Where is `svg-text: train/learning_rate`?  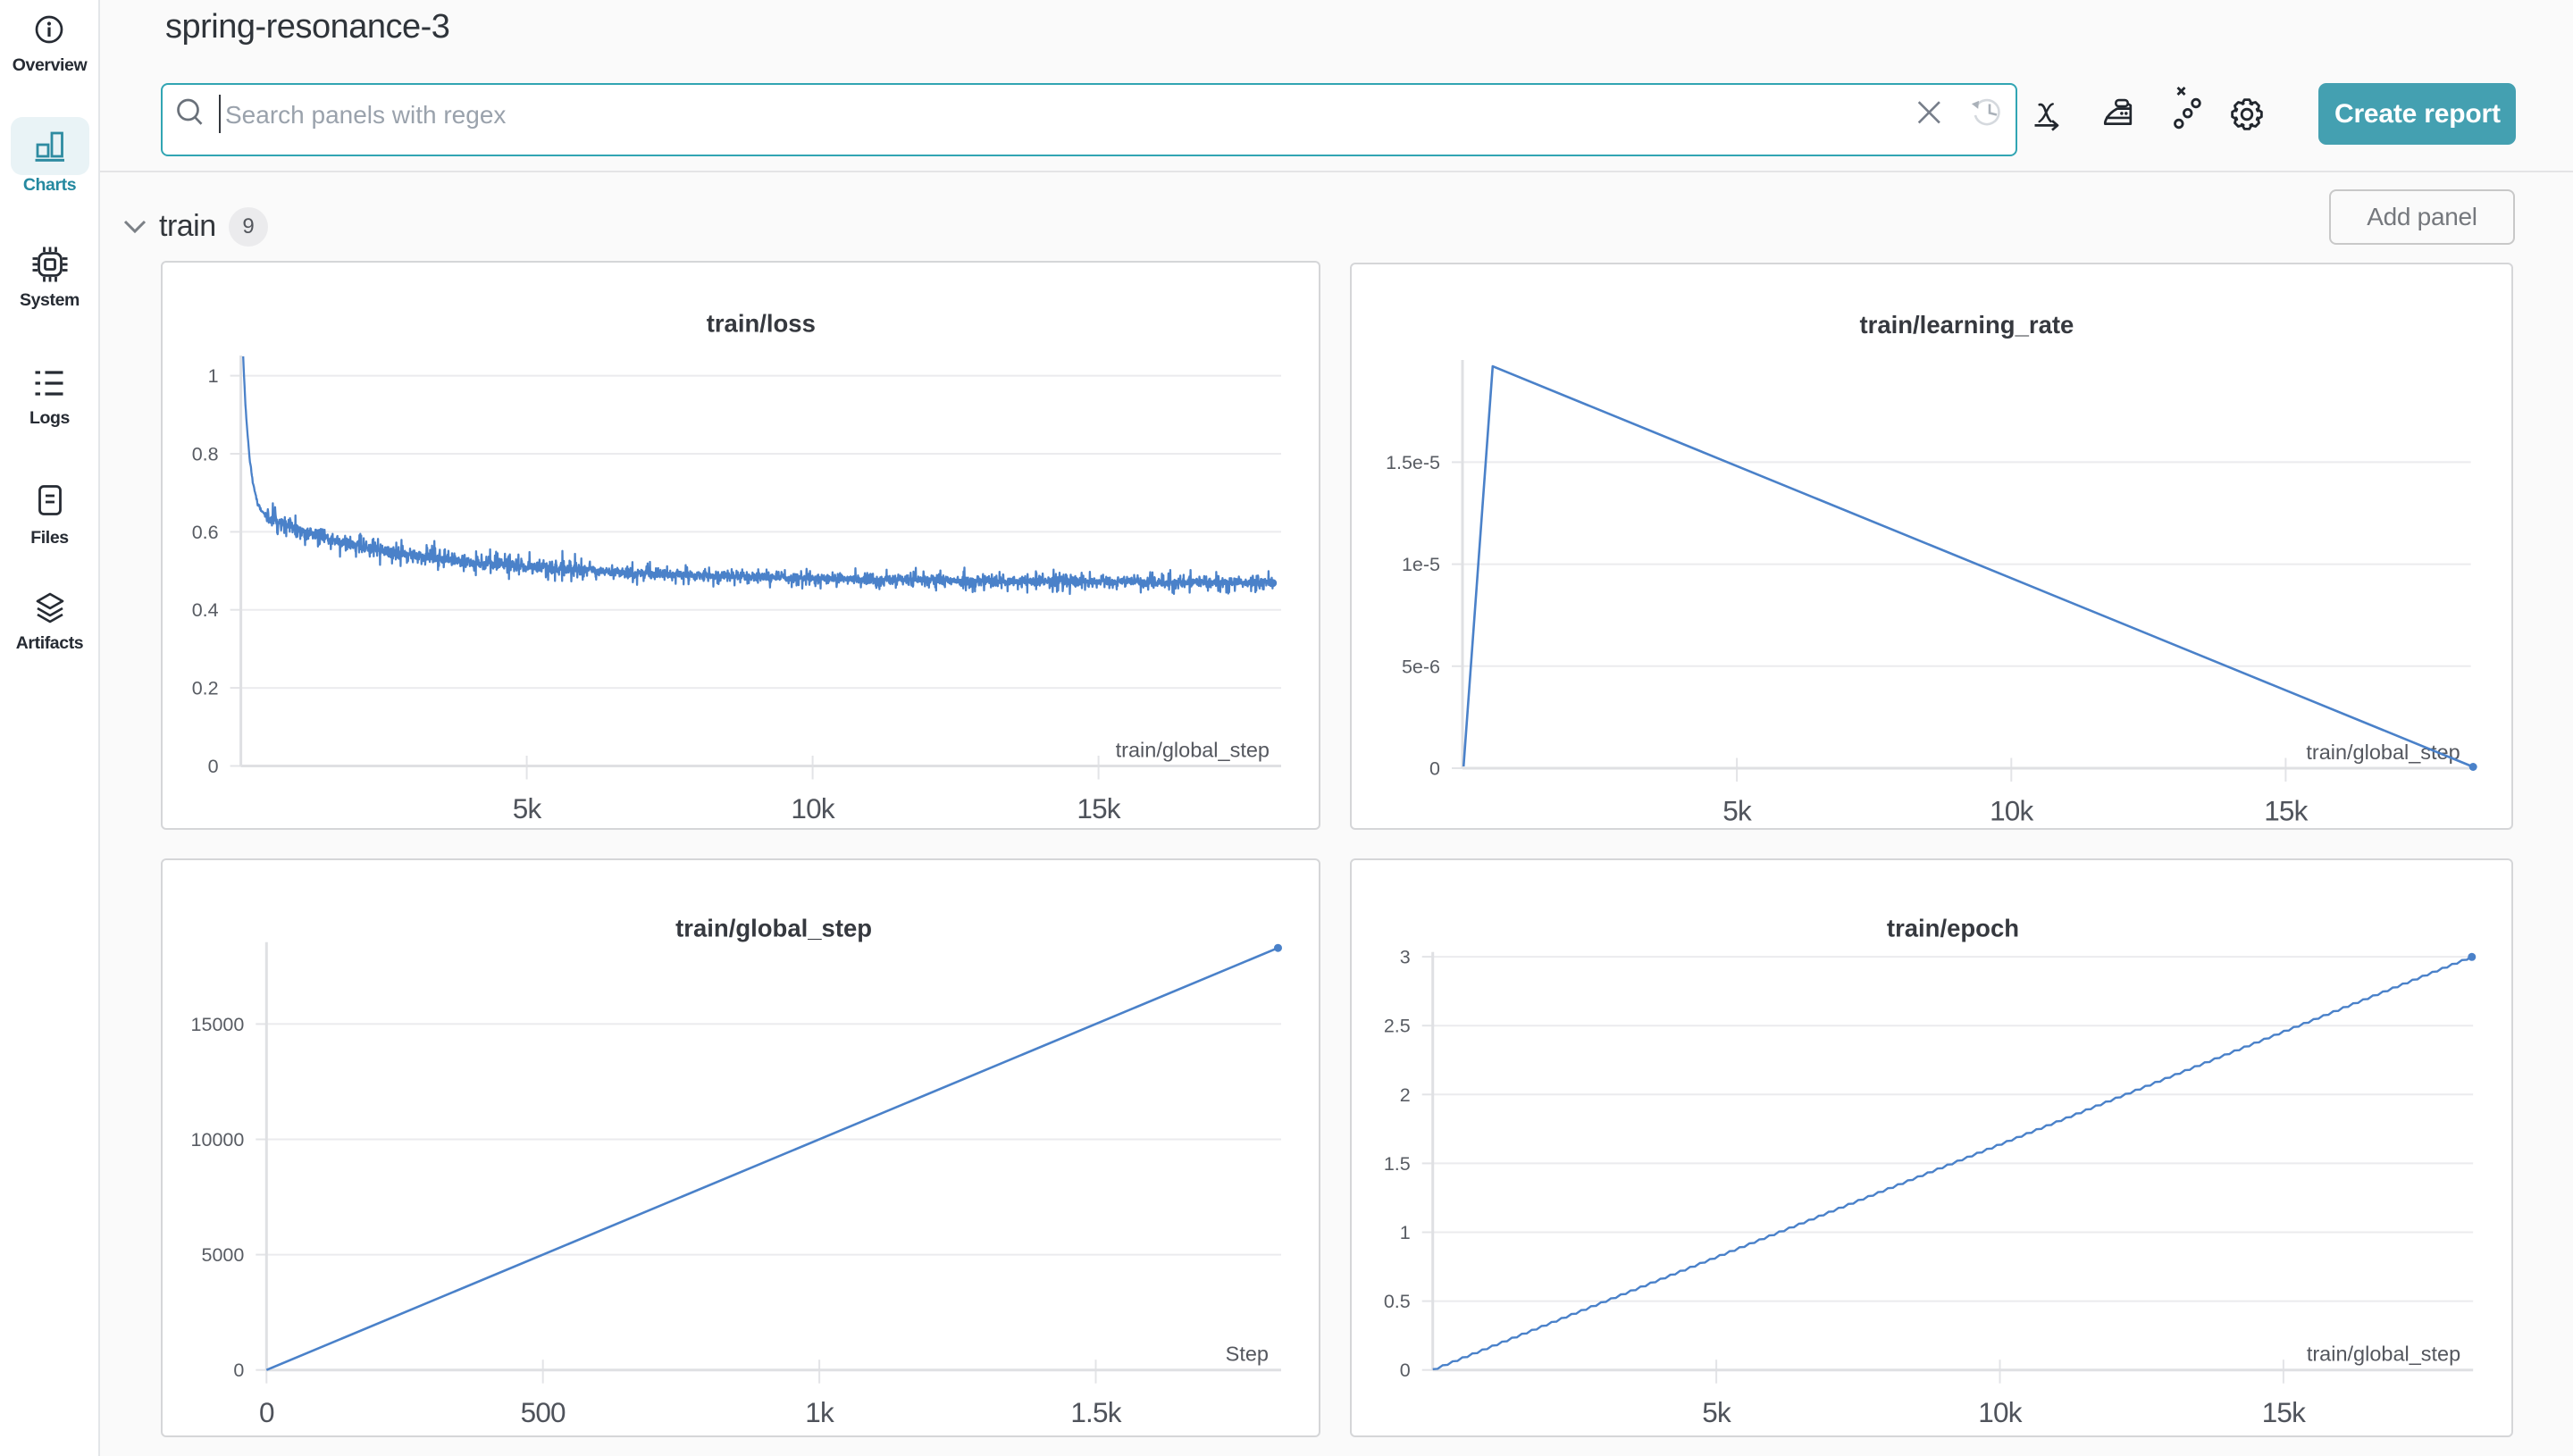 svg-text: train/learning_rate is located at coordinates (1967, 325).